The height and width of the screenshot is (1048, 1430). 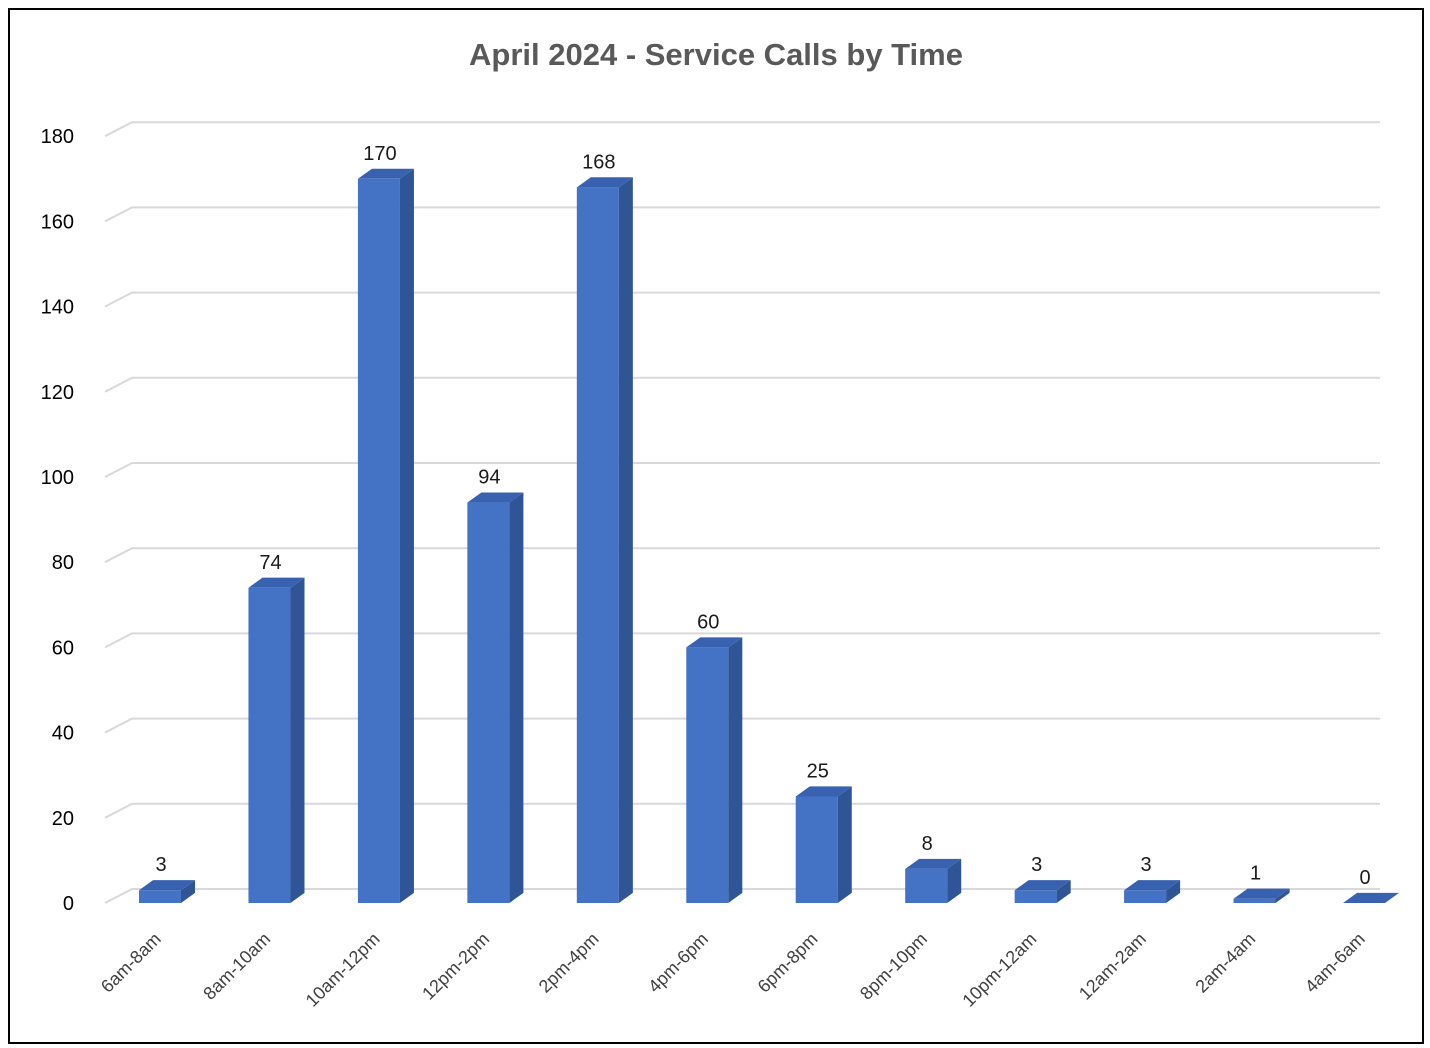 I want to click on y-tick-label: 0, so click(x=68, y=904).